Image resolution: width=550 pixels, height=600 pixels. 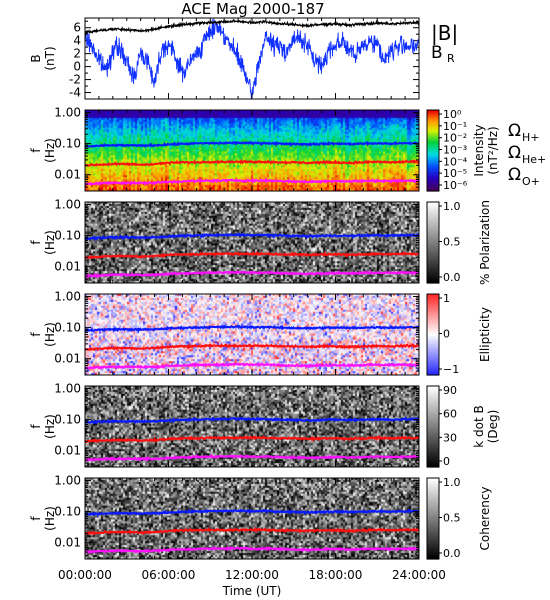 I want to click on colorbar-tick-label: −1, so click(x=451, y=369).